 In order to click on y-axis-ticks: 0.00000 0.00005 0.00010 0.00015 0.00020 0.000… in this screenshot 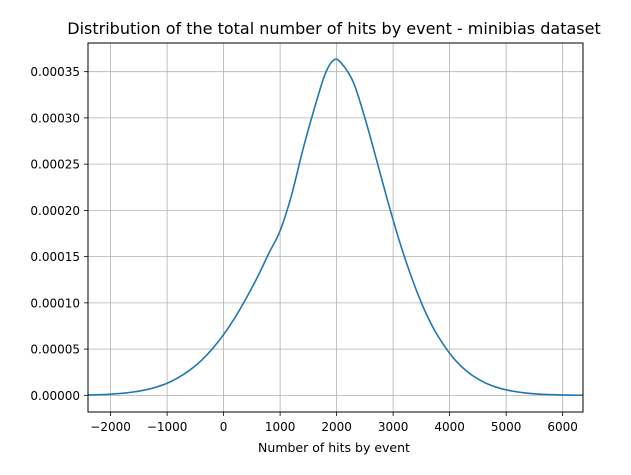, I will do `click(59, 234)`.